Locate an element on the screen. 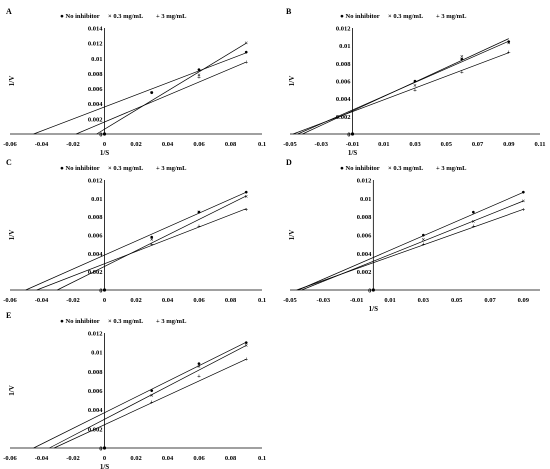 Image resolution: width=550 pixels, height=469 pixels. x-tick-label: -0.04 is located at coordinates (42, 300).